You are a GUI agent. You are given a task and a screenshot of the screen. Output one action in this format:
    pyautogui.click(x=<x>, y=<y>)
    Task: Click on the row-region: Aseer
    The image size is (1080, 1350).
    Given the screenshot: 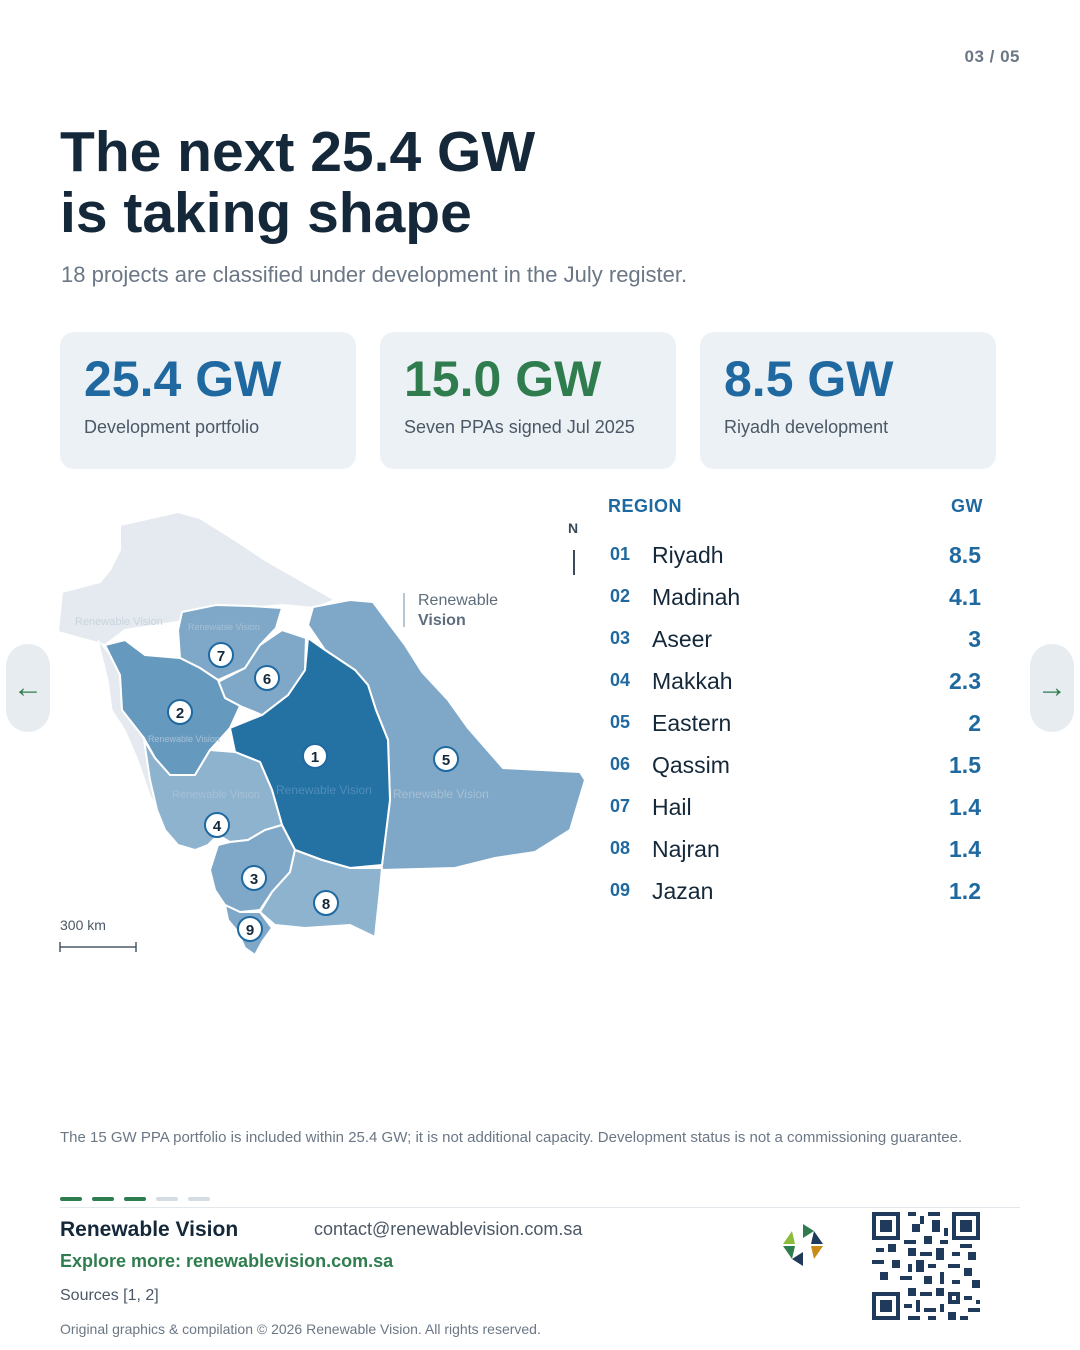 What is the action you would take?
    pyautogui.click(x=682, y=639)
    